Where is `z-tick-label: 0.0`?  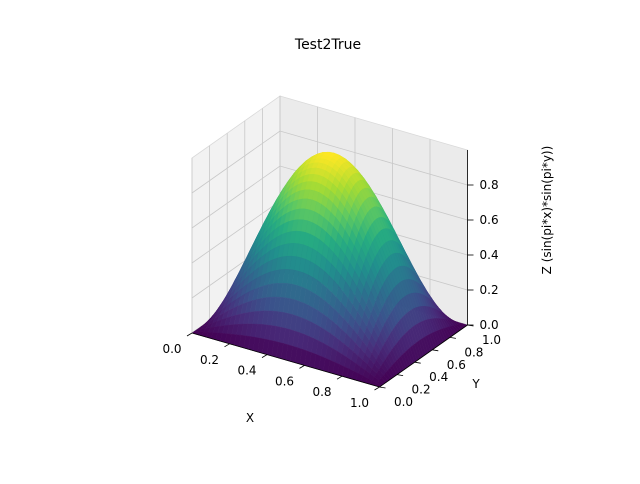
z-tick-label: 0.0 is located at coordinates (489, 325).